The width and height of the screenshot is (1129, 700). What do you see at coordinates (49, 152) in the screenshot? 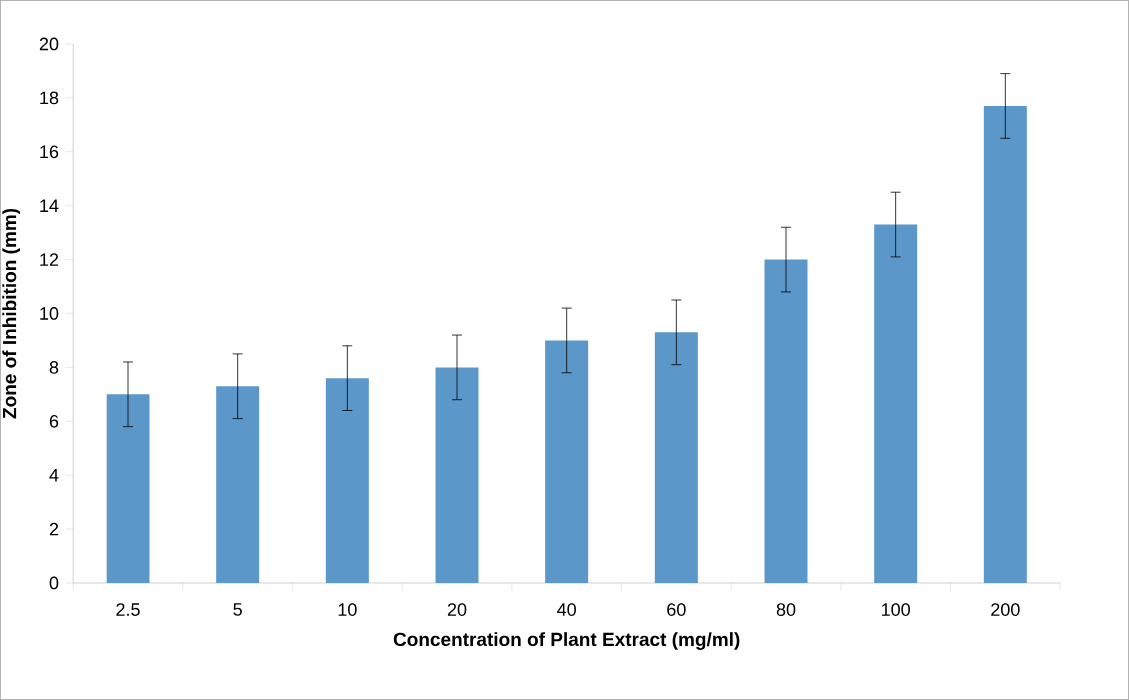
I see `y-tick-label: 16` at bounding box center [49, 152].